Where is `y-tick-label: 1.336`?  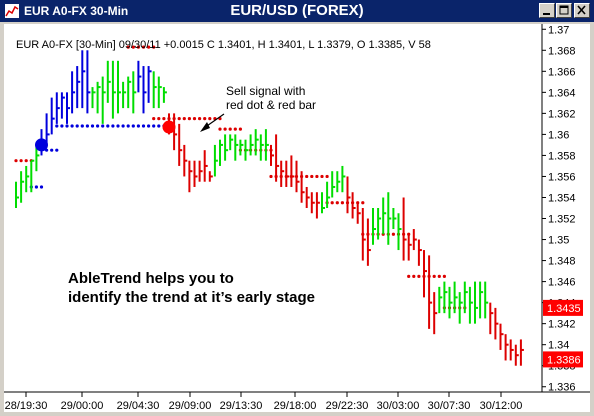
y-tick-label: 1.336 is located at coordinates (562, 388).